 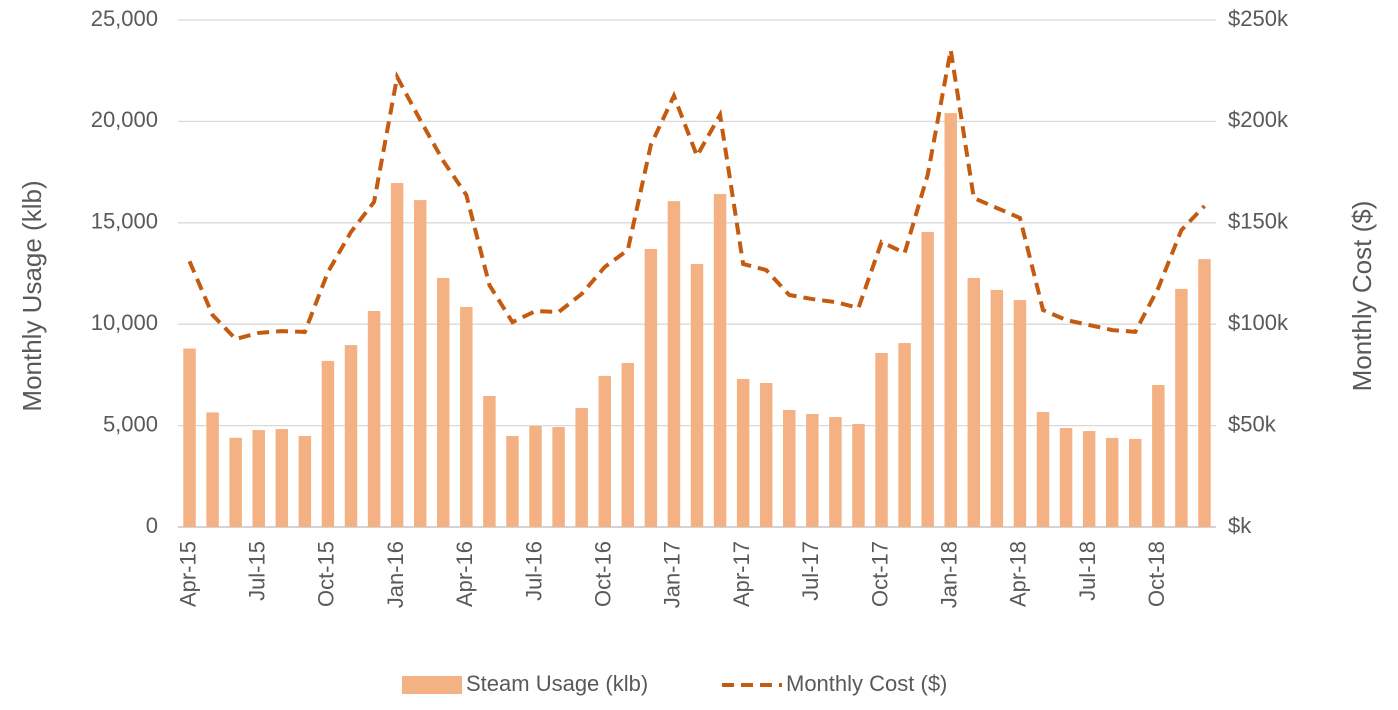 I want to click on y-tick-label: 20,000, so click(x=124, y=119).